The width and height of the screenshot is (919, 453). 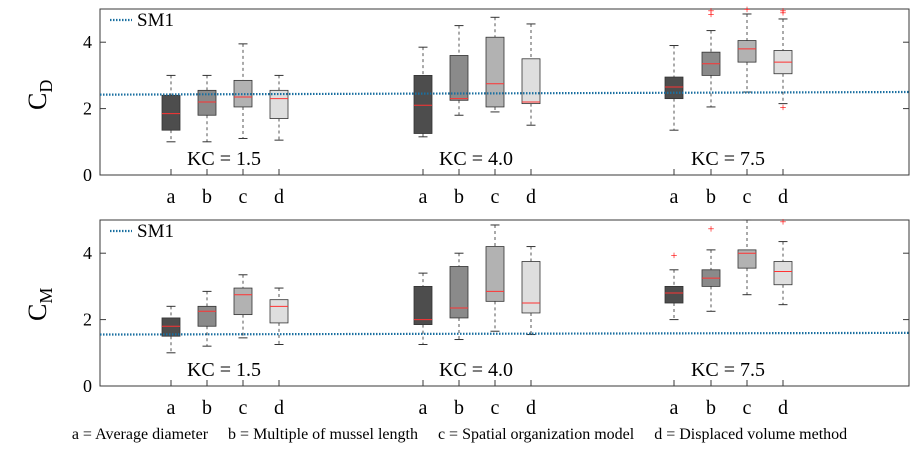 What do you see at coordinates (783, 260) in the screenshot?
I see `box-d: +` at bounding box center [783, 260].